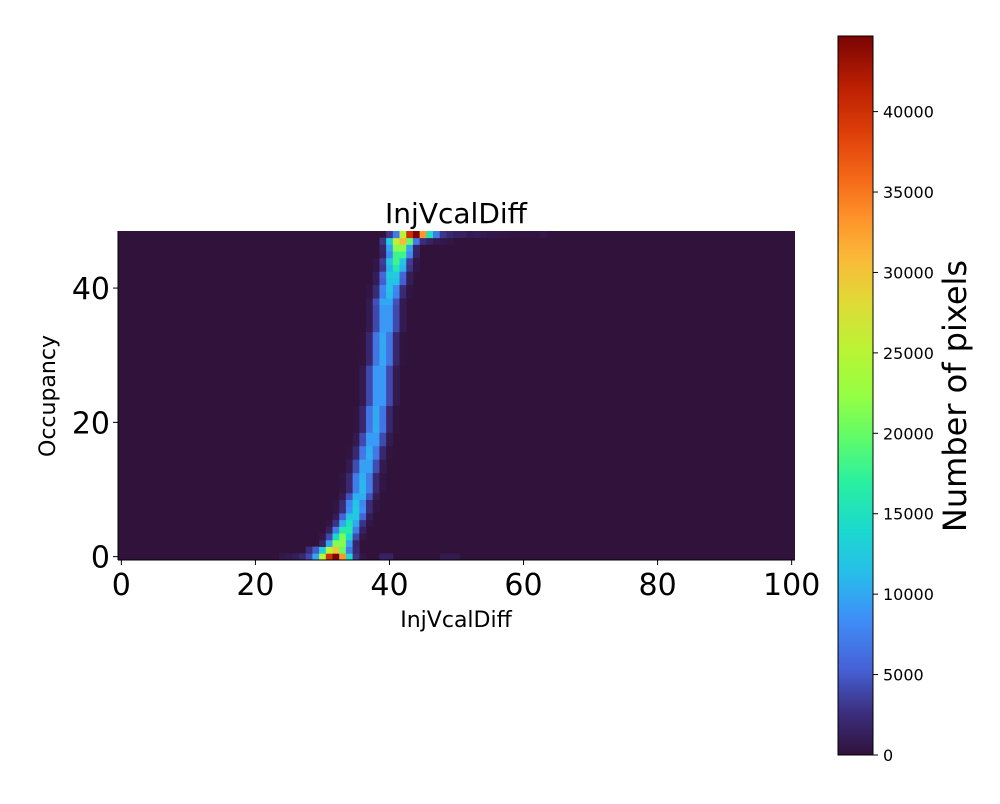 Image resolution: width=1000 pixels, height=804 pixels. I want to click on colorbar: 0 5000 10000 15000 20000 25000 30000 35000 40000, so click(885, 400).